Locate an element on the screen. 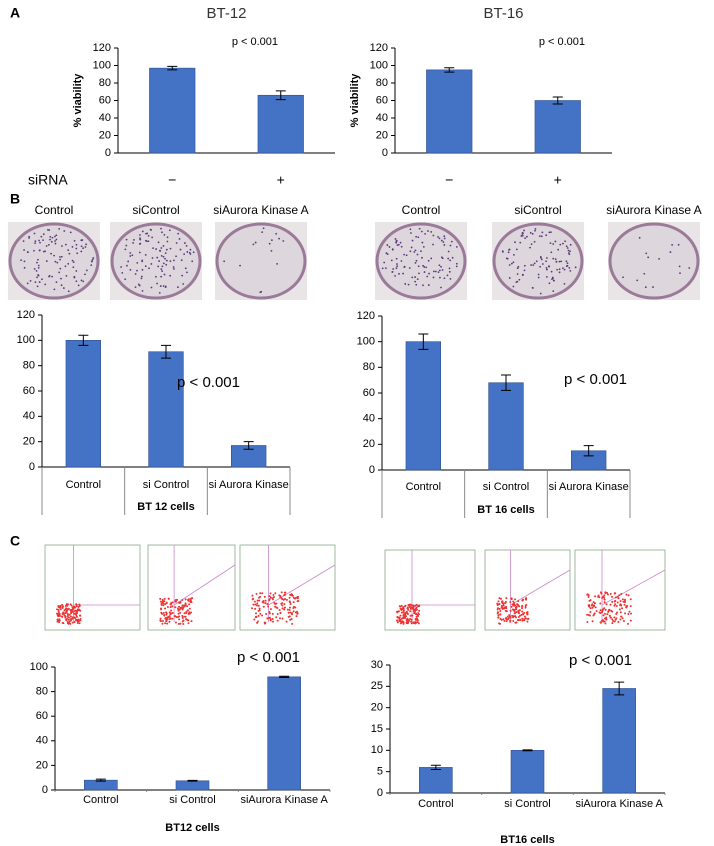  x-axis-label: BT16 cells is located at coordinates (527, 840).